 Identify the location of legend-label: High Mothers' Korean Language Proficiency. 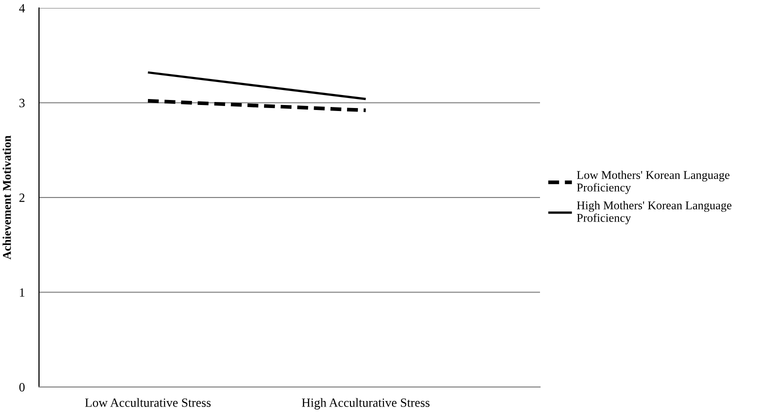
(654, 212).